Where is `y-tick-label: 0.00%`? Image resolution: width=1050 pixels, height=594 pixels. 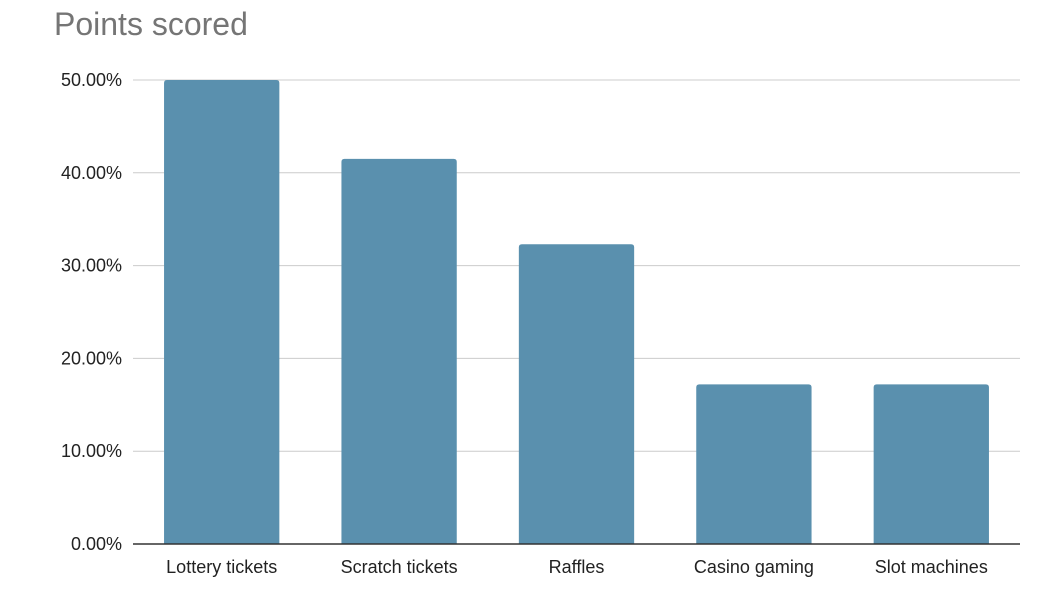
y-tick-label: 0.00% is located at coordinates (96, 544).